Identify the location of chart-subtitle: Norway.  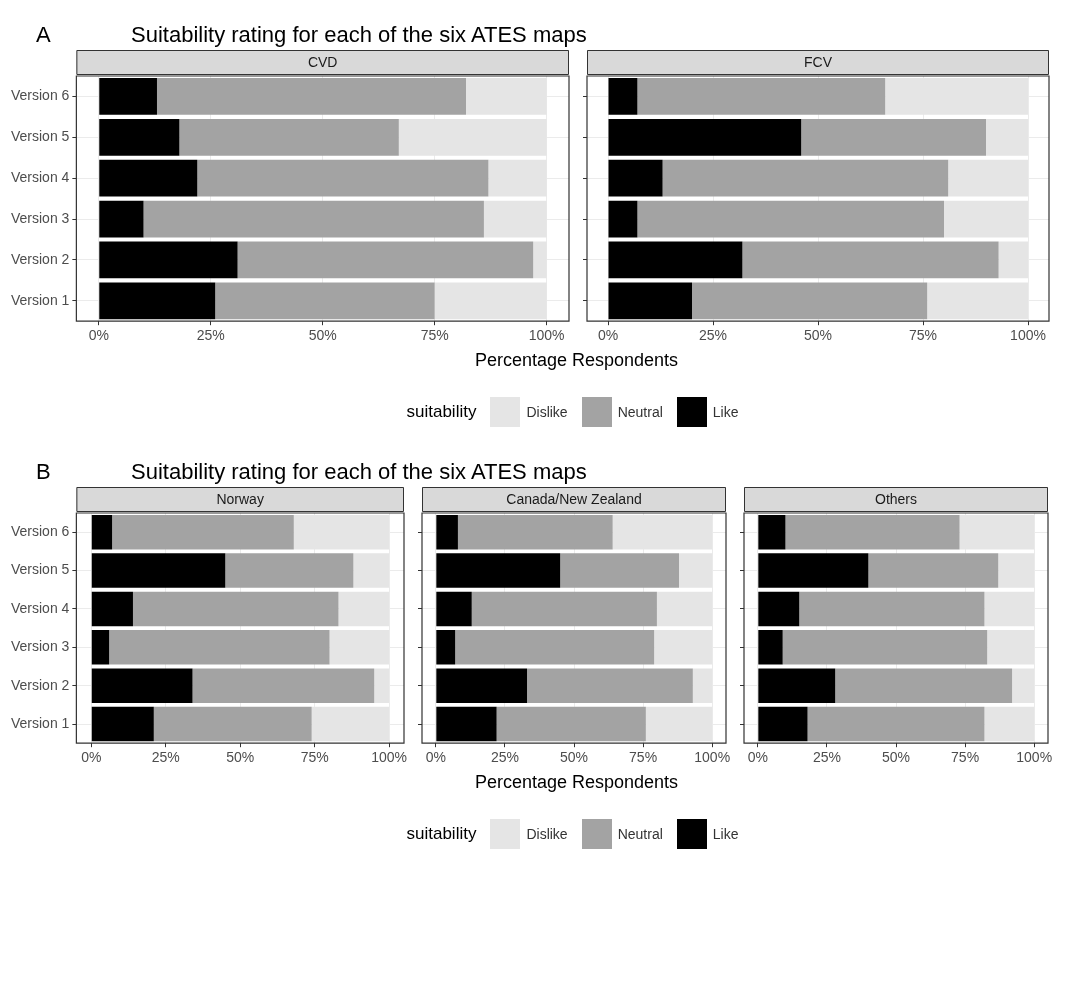
(240, 498).